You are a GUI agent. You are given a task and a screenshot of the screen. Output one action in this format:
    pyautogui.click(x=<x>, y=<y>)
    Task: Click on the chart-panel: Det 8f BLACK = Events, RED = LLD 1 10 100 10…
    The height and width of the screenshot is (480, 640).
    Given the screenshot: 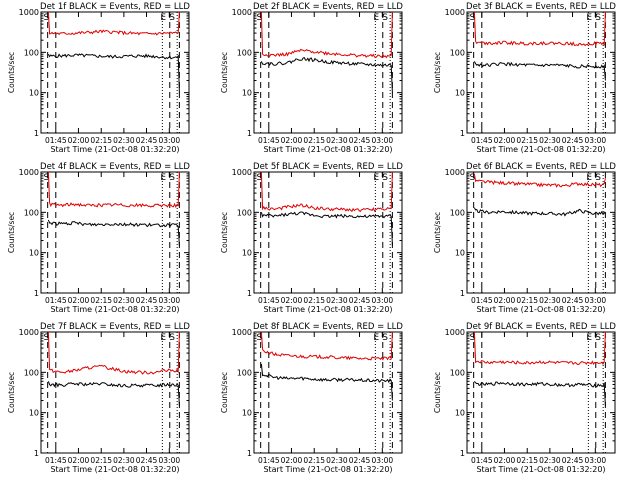 What is the action you would take?
    pyautogui.click(x=311, y=398)
    